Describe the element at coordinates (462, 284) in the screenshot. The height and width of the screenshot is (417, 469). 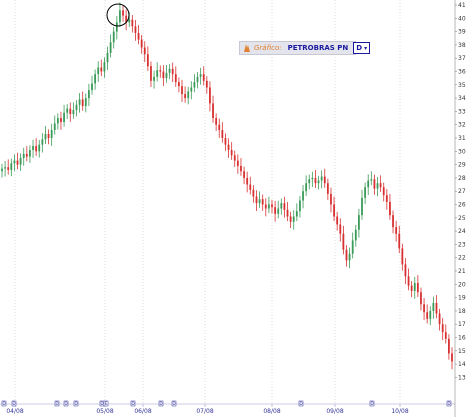
I see `y-tick-label: 20` at that location.